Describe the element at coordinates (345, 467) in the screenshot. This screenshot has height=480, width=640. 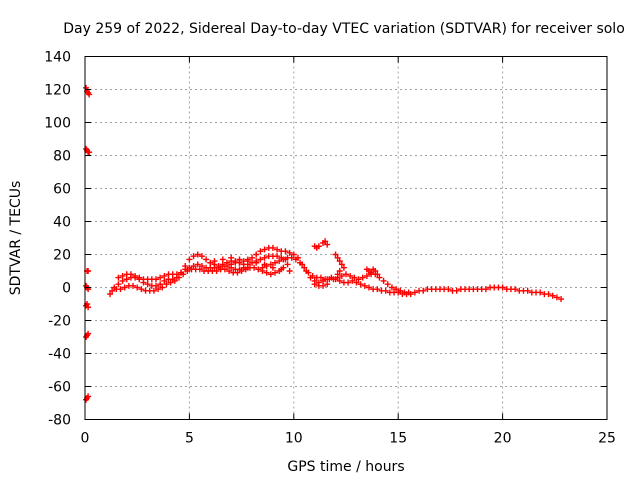
I see `x-axis-label: GPS time / hours` at that location.